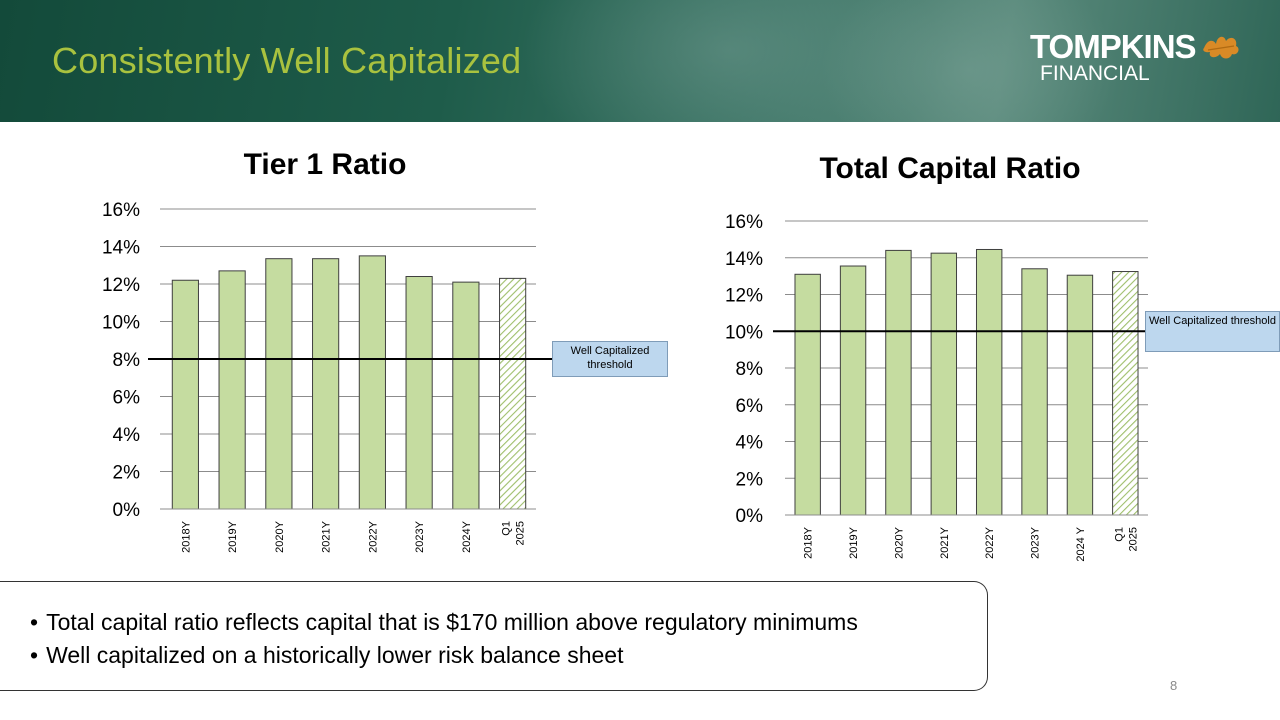 Image resolution: width=1280 pixels, height=720 pixels. I want to click on x-tick-text: 2024Y, so click(467, 536).